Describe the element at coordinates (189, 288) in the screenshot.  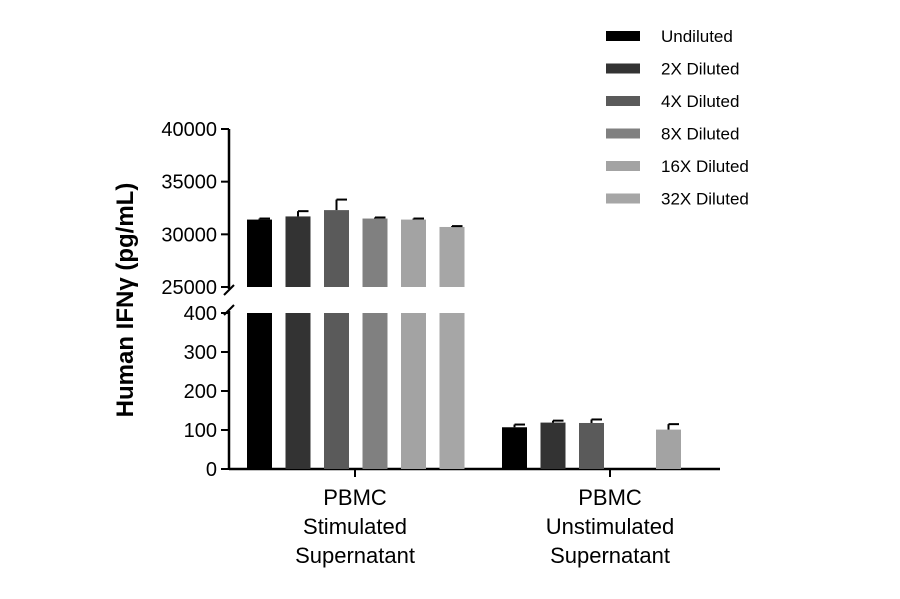
I see `y-tick-label: 25000` at that location.